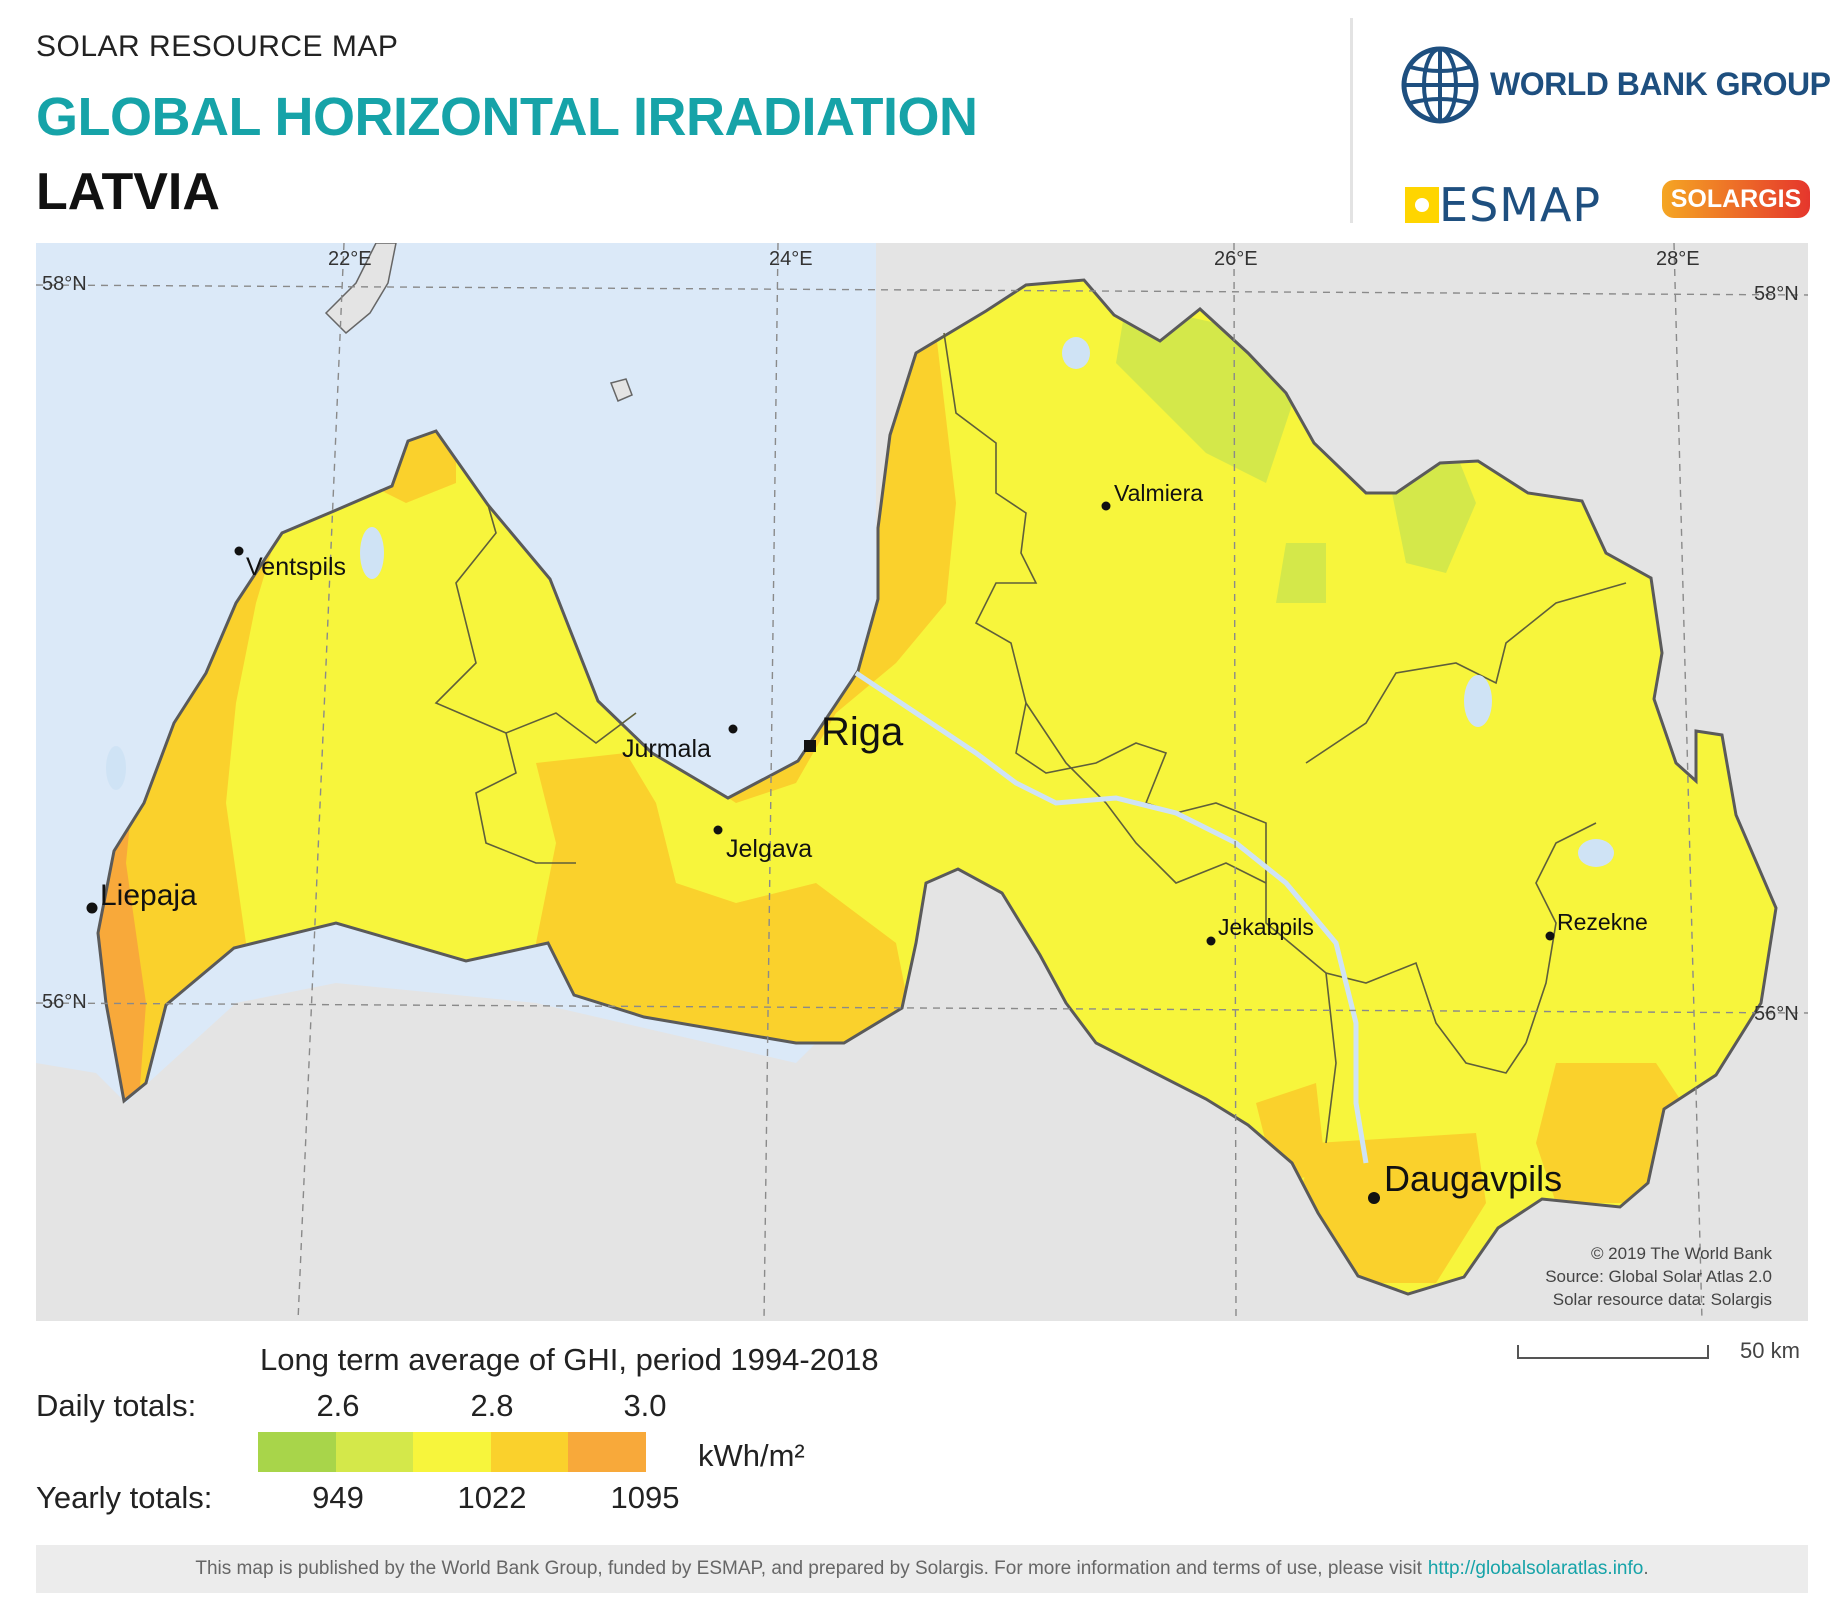 The height and width of the screenshot is (1616, 1842). I want to click on yearly-totals-label: Yearly totals:, so click(124, 1497).